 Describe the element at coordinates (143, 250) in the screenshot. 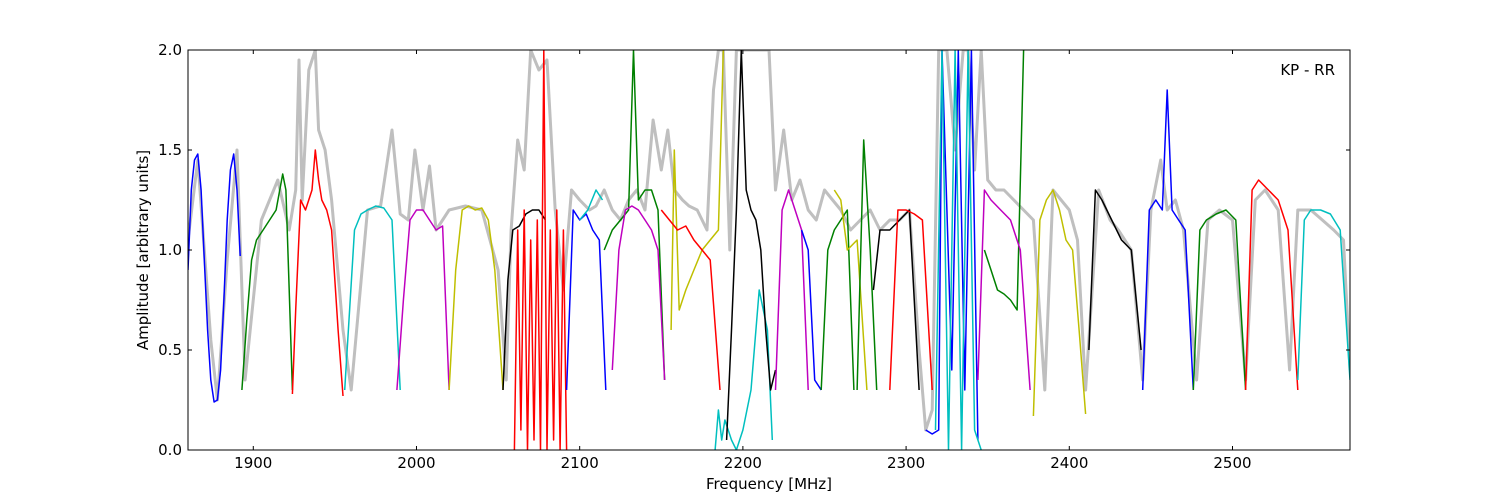

I see `y-axis-label: Amplitude [arbitrary units]` at that location.